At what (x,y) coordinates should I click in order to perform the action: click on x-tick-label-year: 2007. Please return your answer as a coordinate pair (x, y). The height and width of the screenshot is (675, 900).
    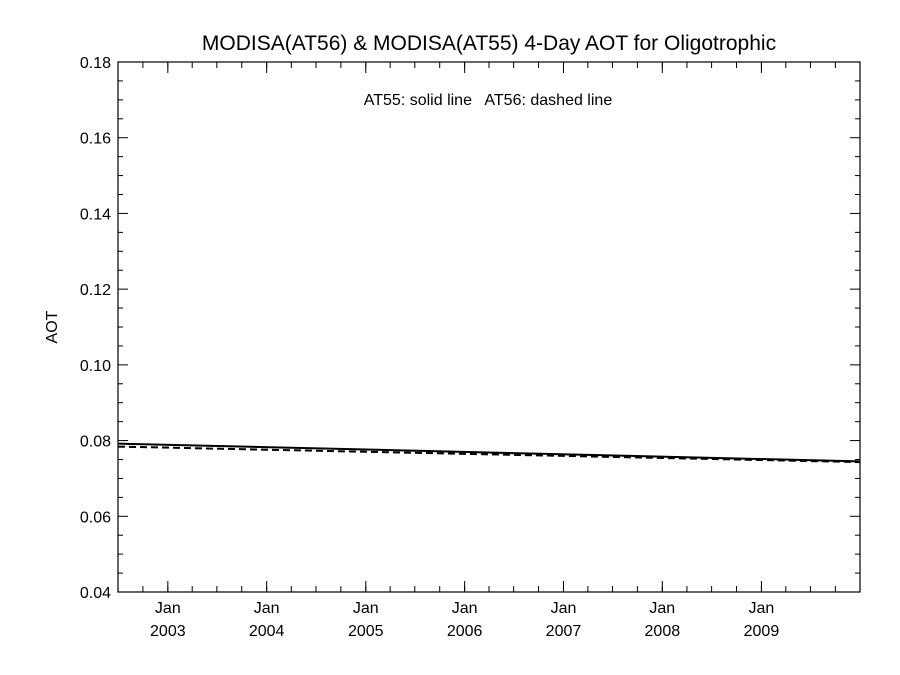
    Looking at the image, I should click on (564, 631).